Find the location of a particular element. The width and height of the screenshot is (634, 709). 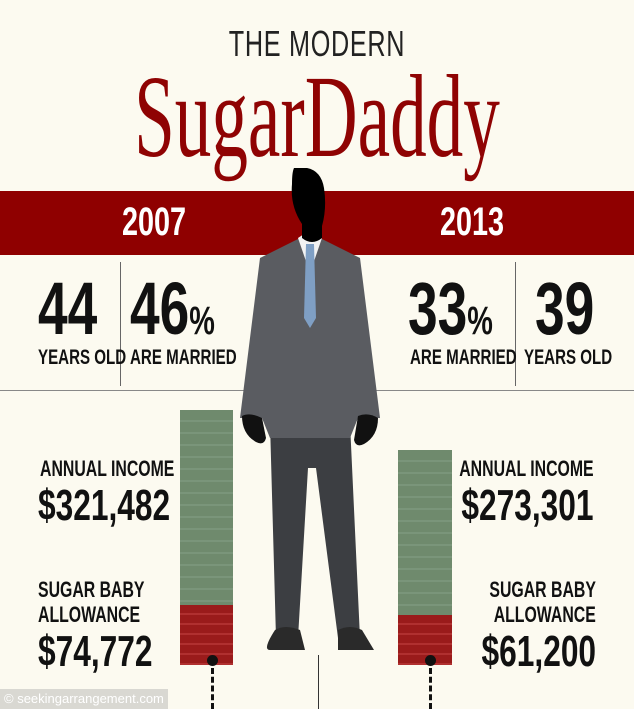

married-label-2013: ARE MARRIED is located at coordinates (463, 357).